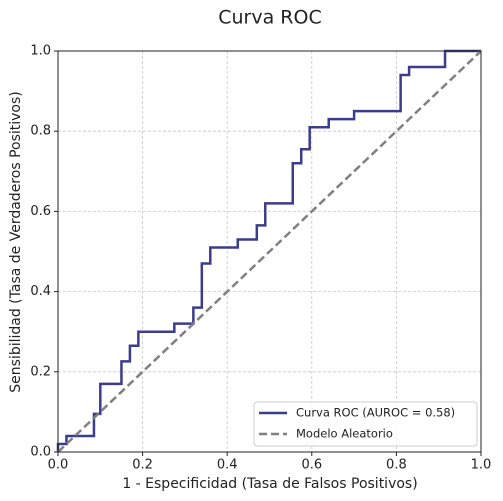 The height and width of the screenshot is (501, 503). I want to click on x-tick-label: 0.2, so click(142, 465).